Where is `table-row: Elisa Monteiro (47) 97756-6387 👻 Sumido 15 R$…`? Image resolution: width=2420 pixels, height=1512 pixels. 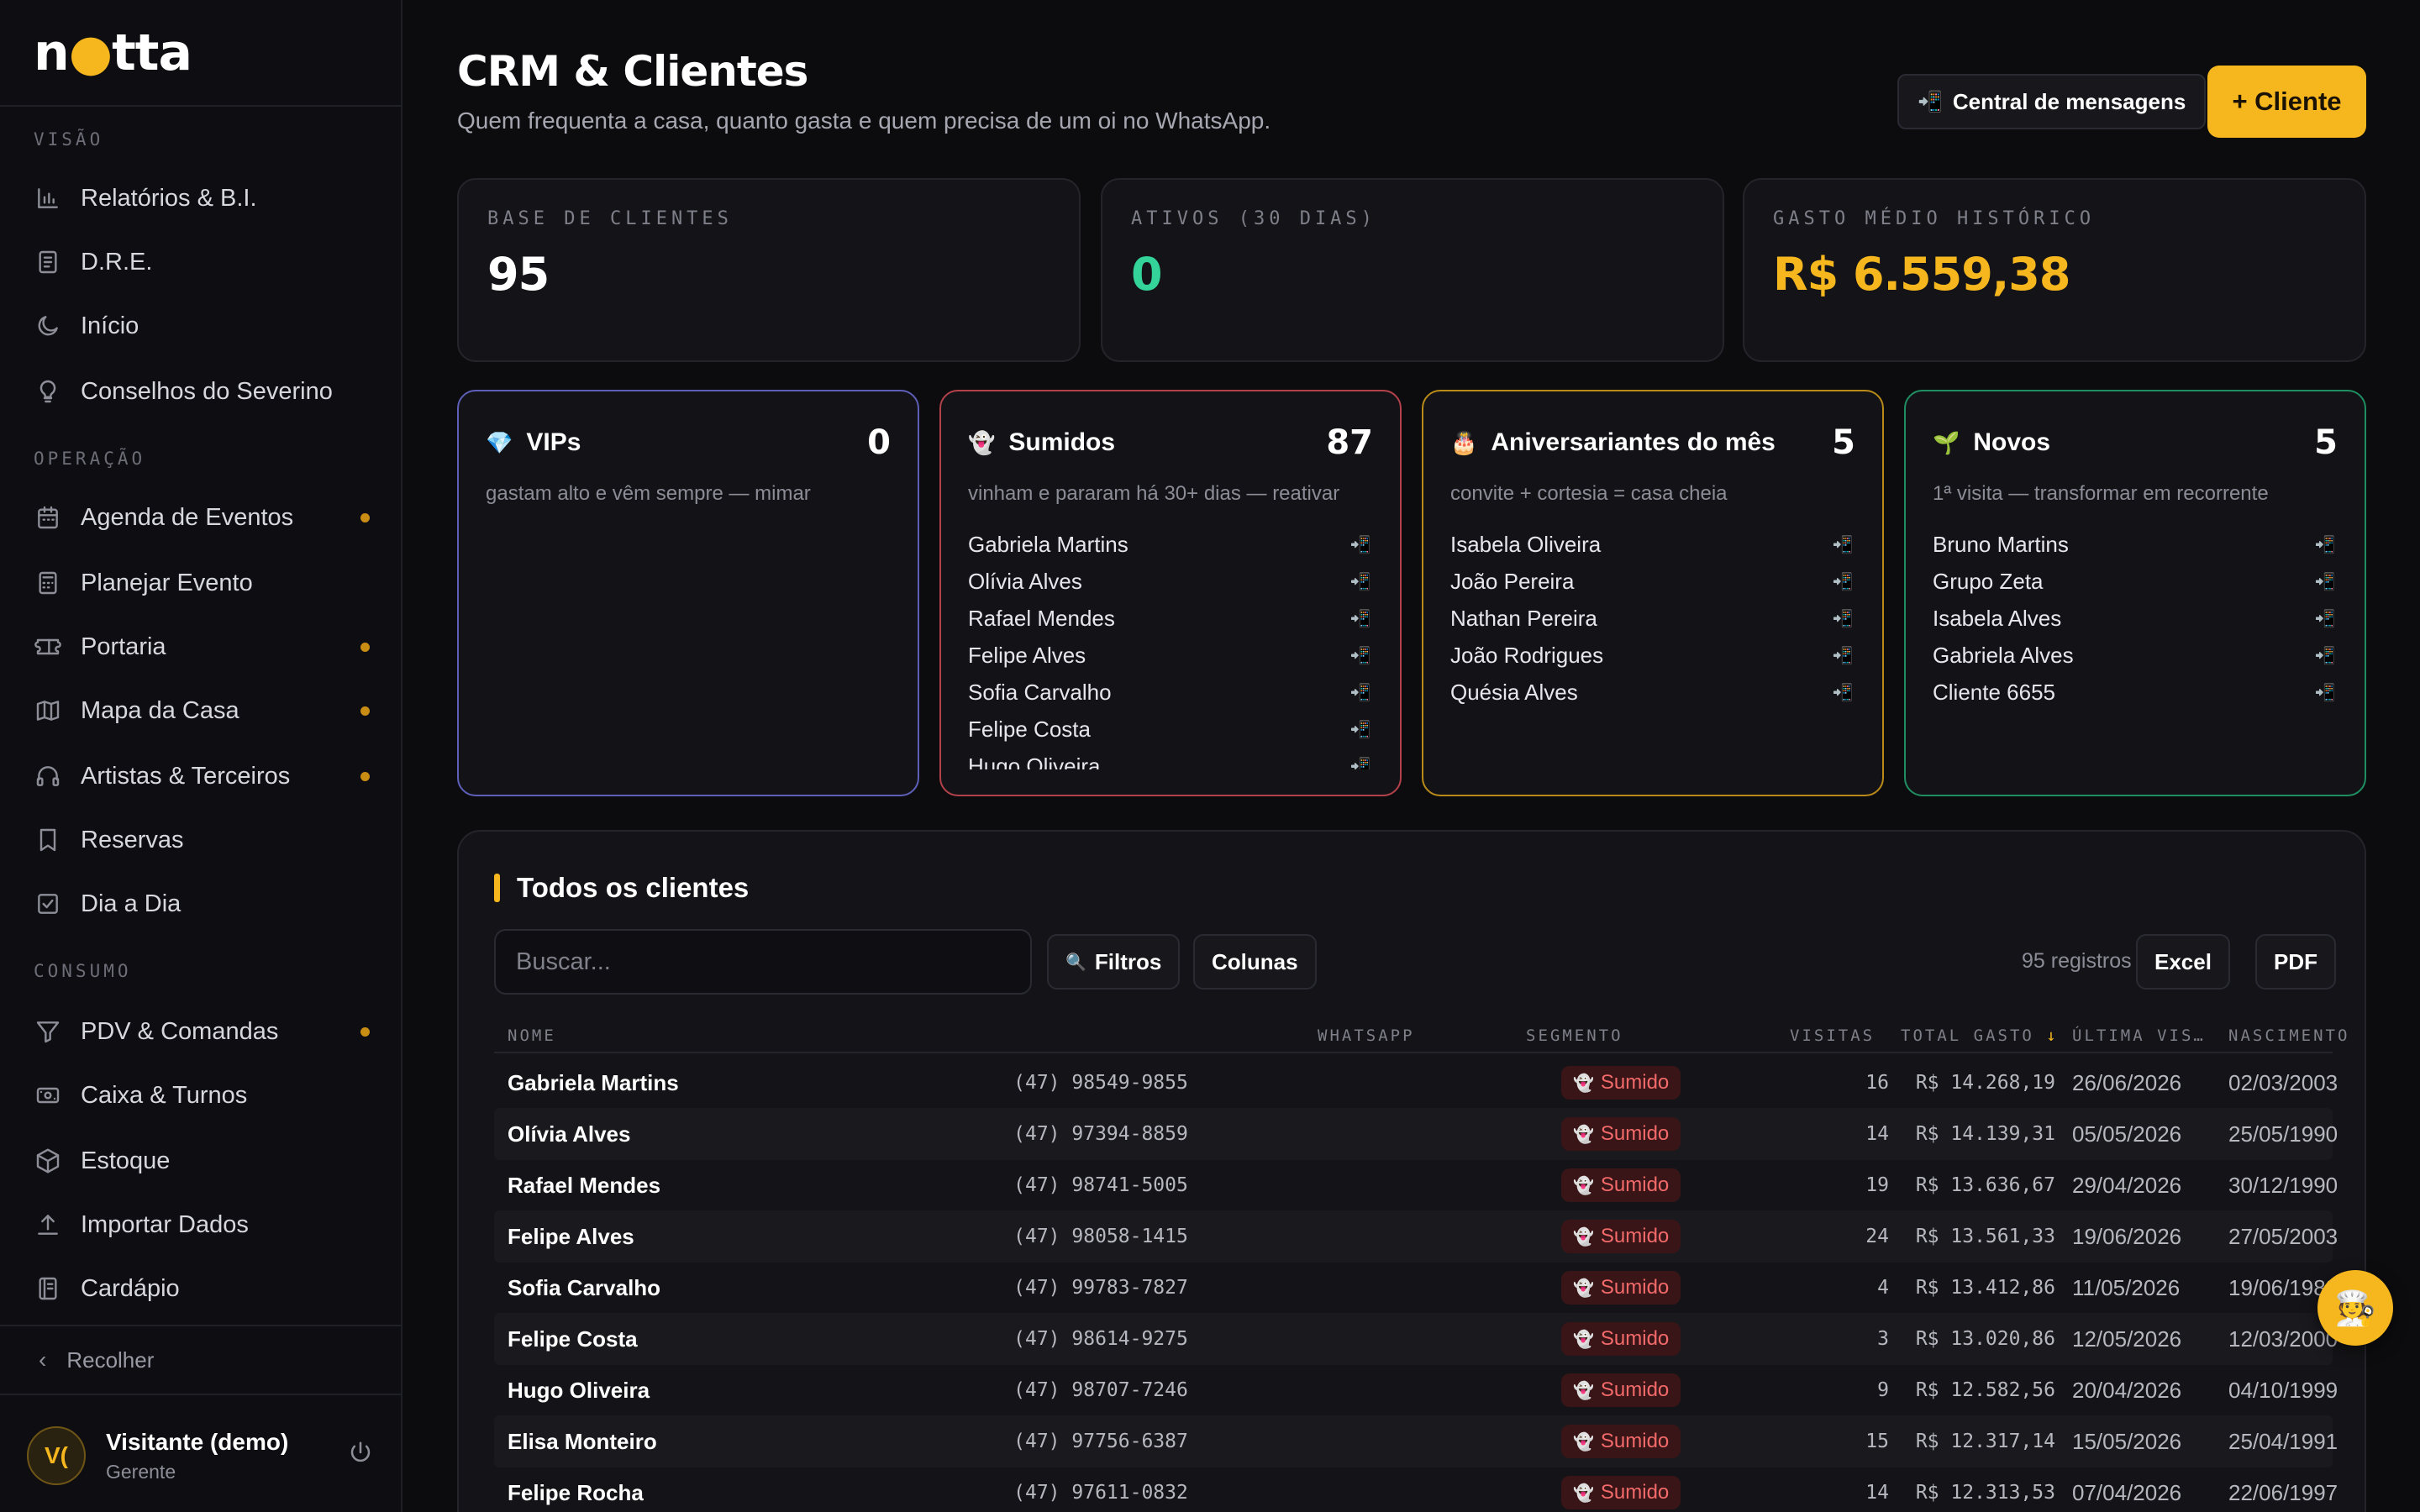 table-row: Elisa Monteiro (47) 97756-6387 👻 Sumido 15 R$… is located at coordinates (1416, 1441).